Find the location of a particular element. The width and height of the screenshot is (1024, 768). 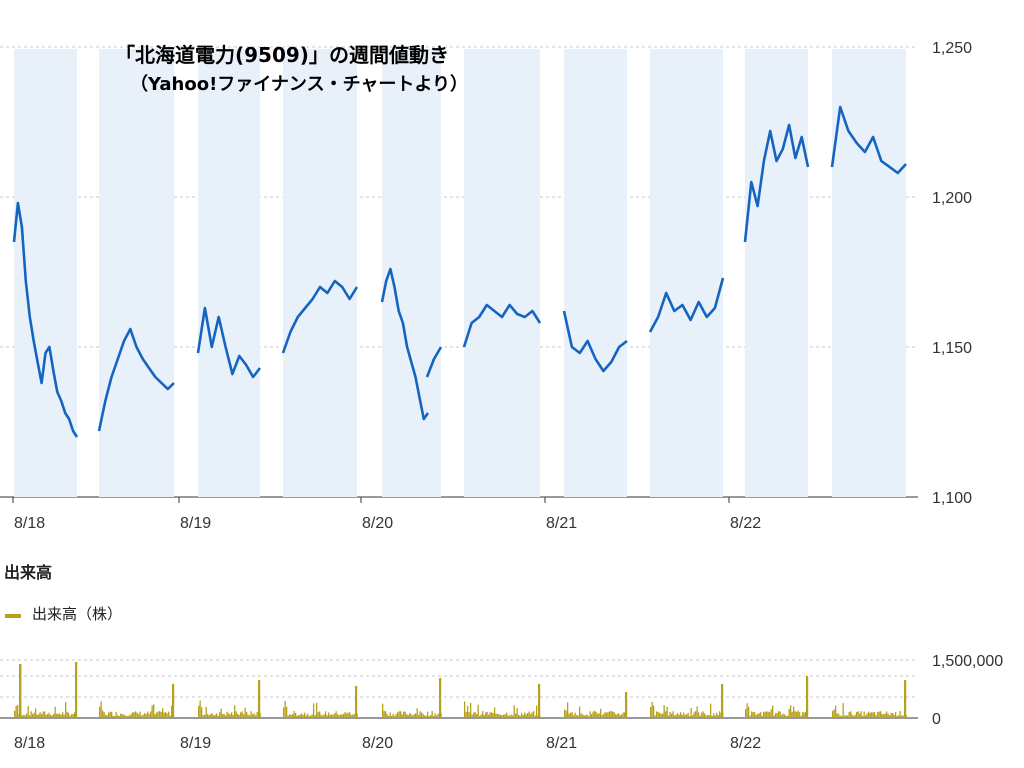

volume-x-tick-label: 8/22 is located at coordinates (745, 743).